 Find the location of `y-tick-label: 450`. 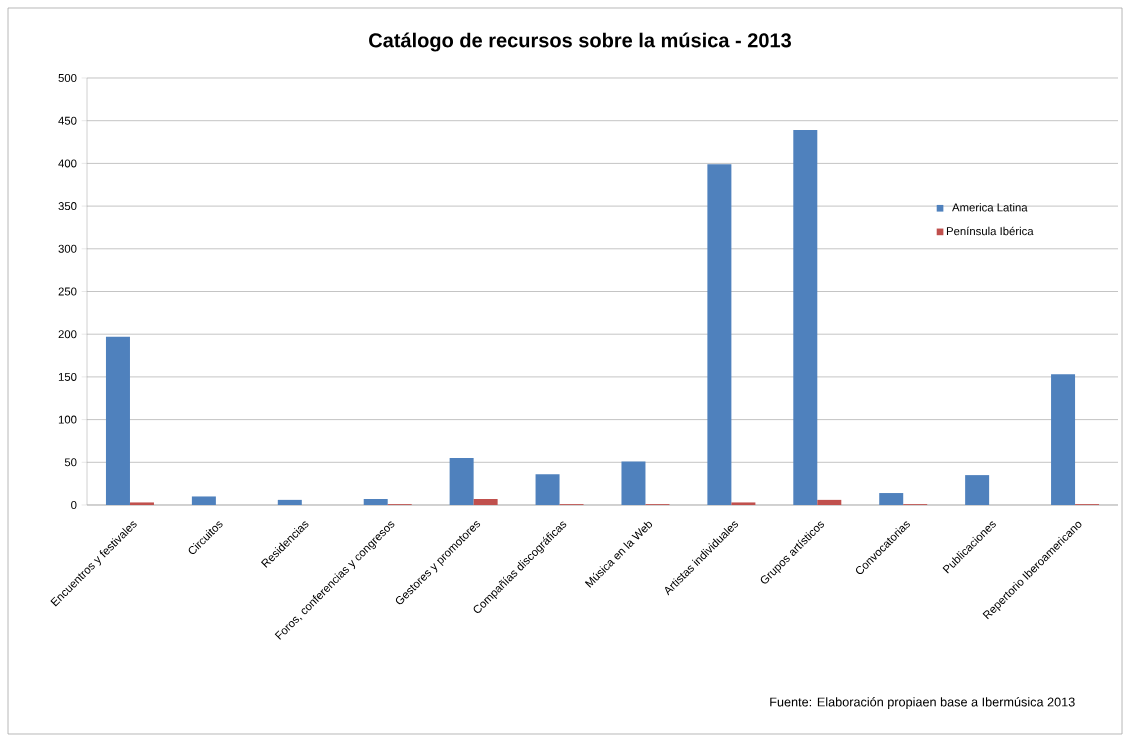

y-tick-label: 450 is located at coordinates (67, 120).